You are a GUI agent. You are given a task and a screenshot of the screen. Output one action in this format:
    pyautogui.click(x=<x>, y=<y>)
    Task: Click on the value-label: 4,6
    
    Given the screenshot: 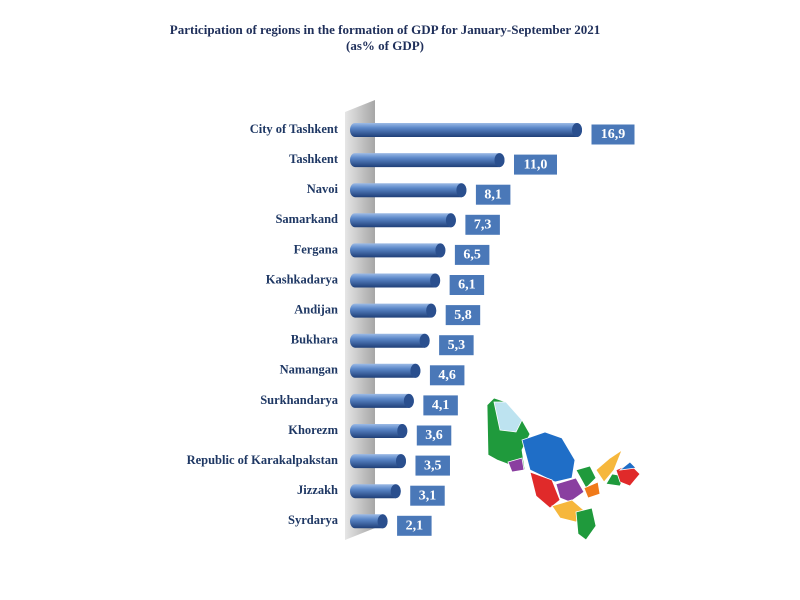 What is the action you would take?
    pyautogui.click(x=447, y=375)
    